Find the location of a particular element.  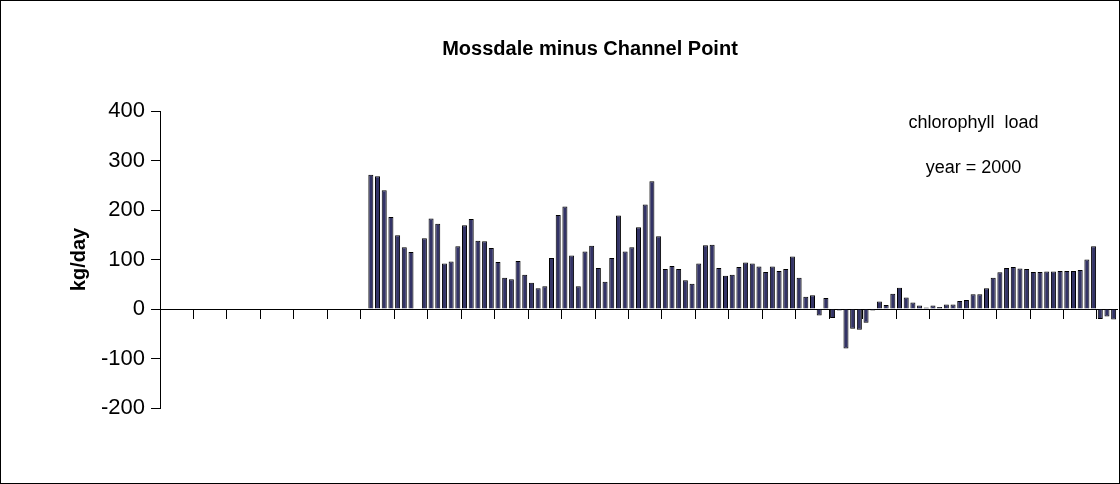

y-tick-label: -200 is located at coordinates (123, 407).